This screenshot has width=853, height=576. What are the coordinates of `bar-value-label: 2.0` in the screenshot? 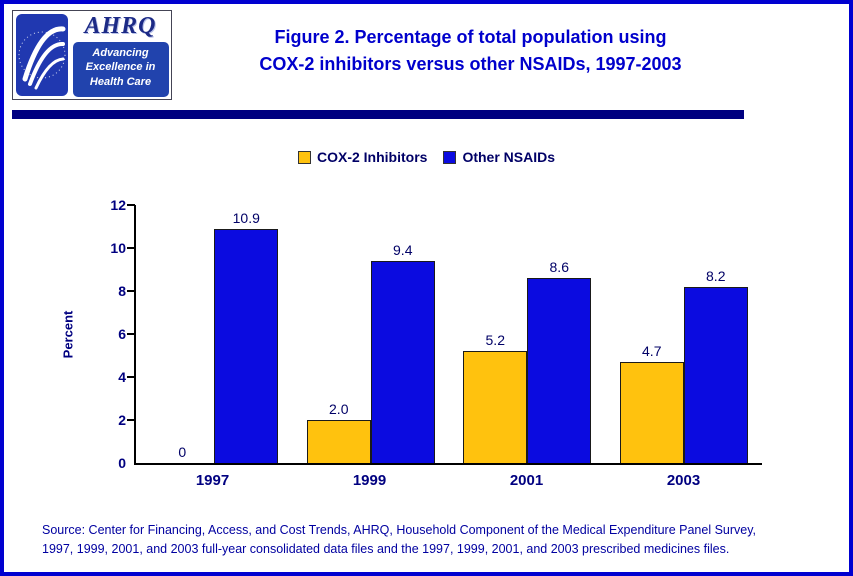 It's located at (339, 409).